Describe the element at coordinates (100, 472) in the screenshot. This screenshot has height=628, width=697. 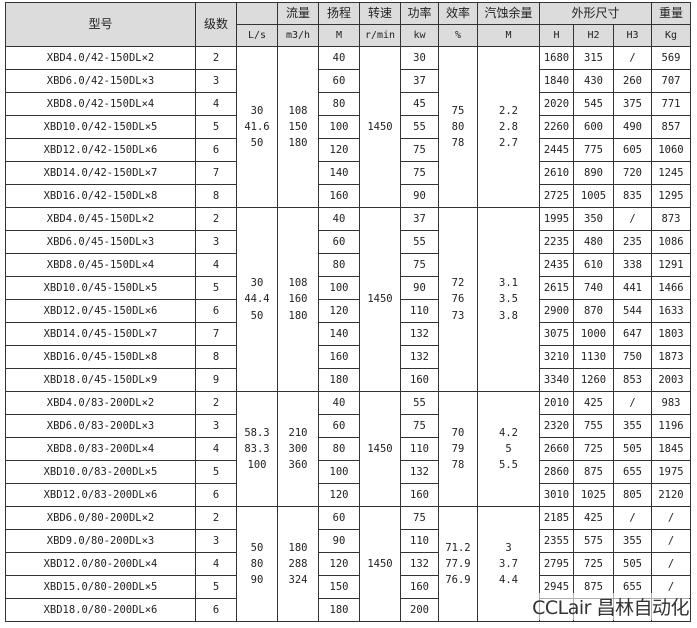
I see `cell-model: XBD10.0/83-200DL×5` at that location.